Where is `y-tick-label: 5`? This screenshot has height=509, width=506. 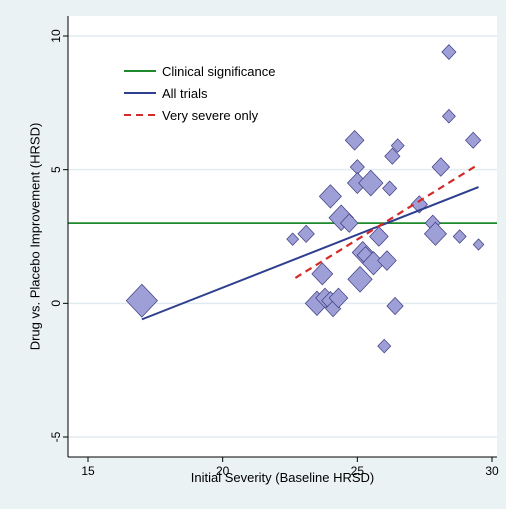
y-tick-label: 5 is located at coordinates (56, 169).